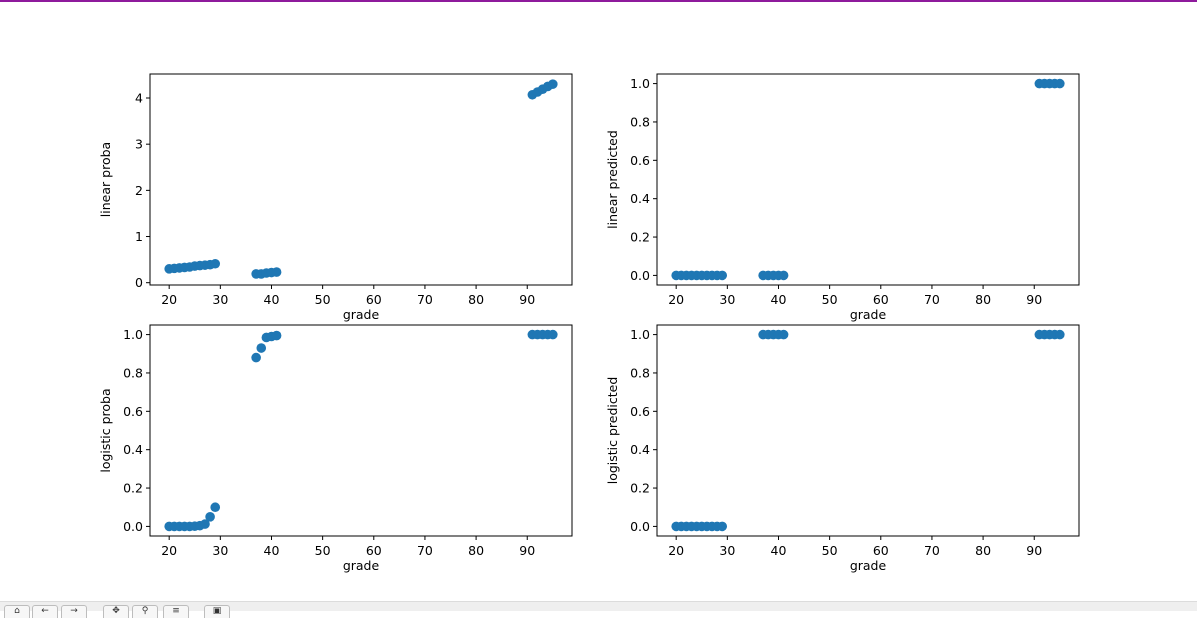 Image resolution: width=1197 pixels, height=618 pixels. I want to click on sliders-icon: ≡, so click(176, 611).